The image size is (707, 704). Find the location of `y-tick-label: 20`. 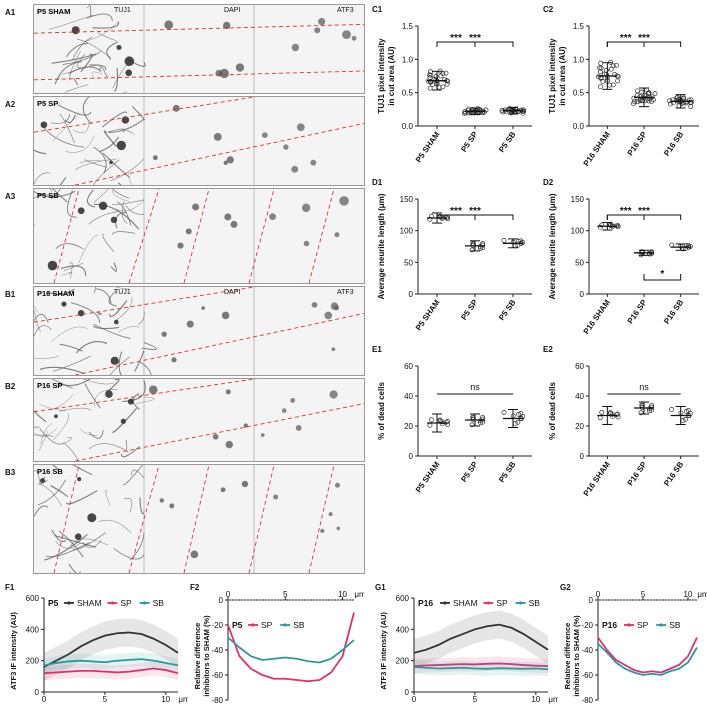

y-tick-label: 20 is located at coordinates (579, 426).